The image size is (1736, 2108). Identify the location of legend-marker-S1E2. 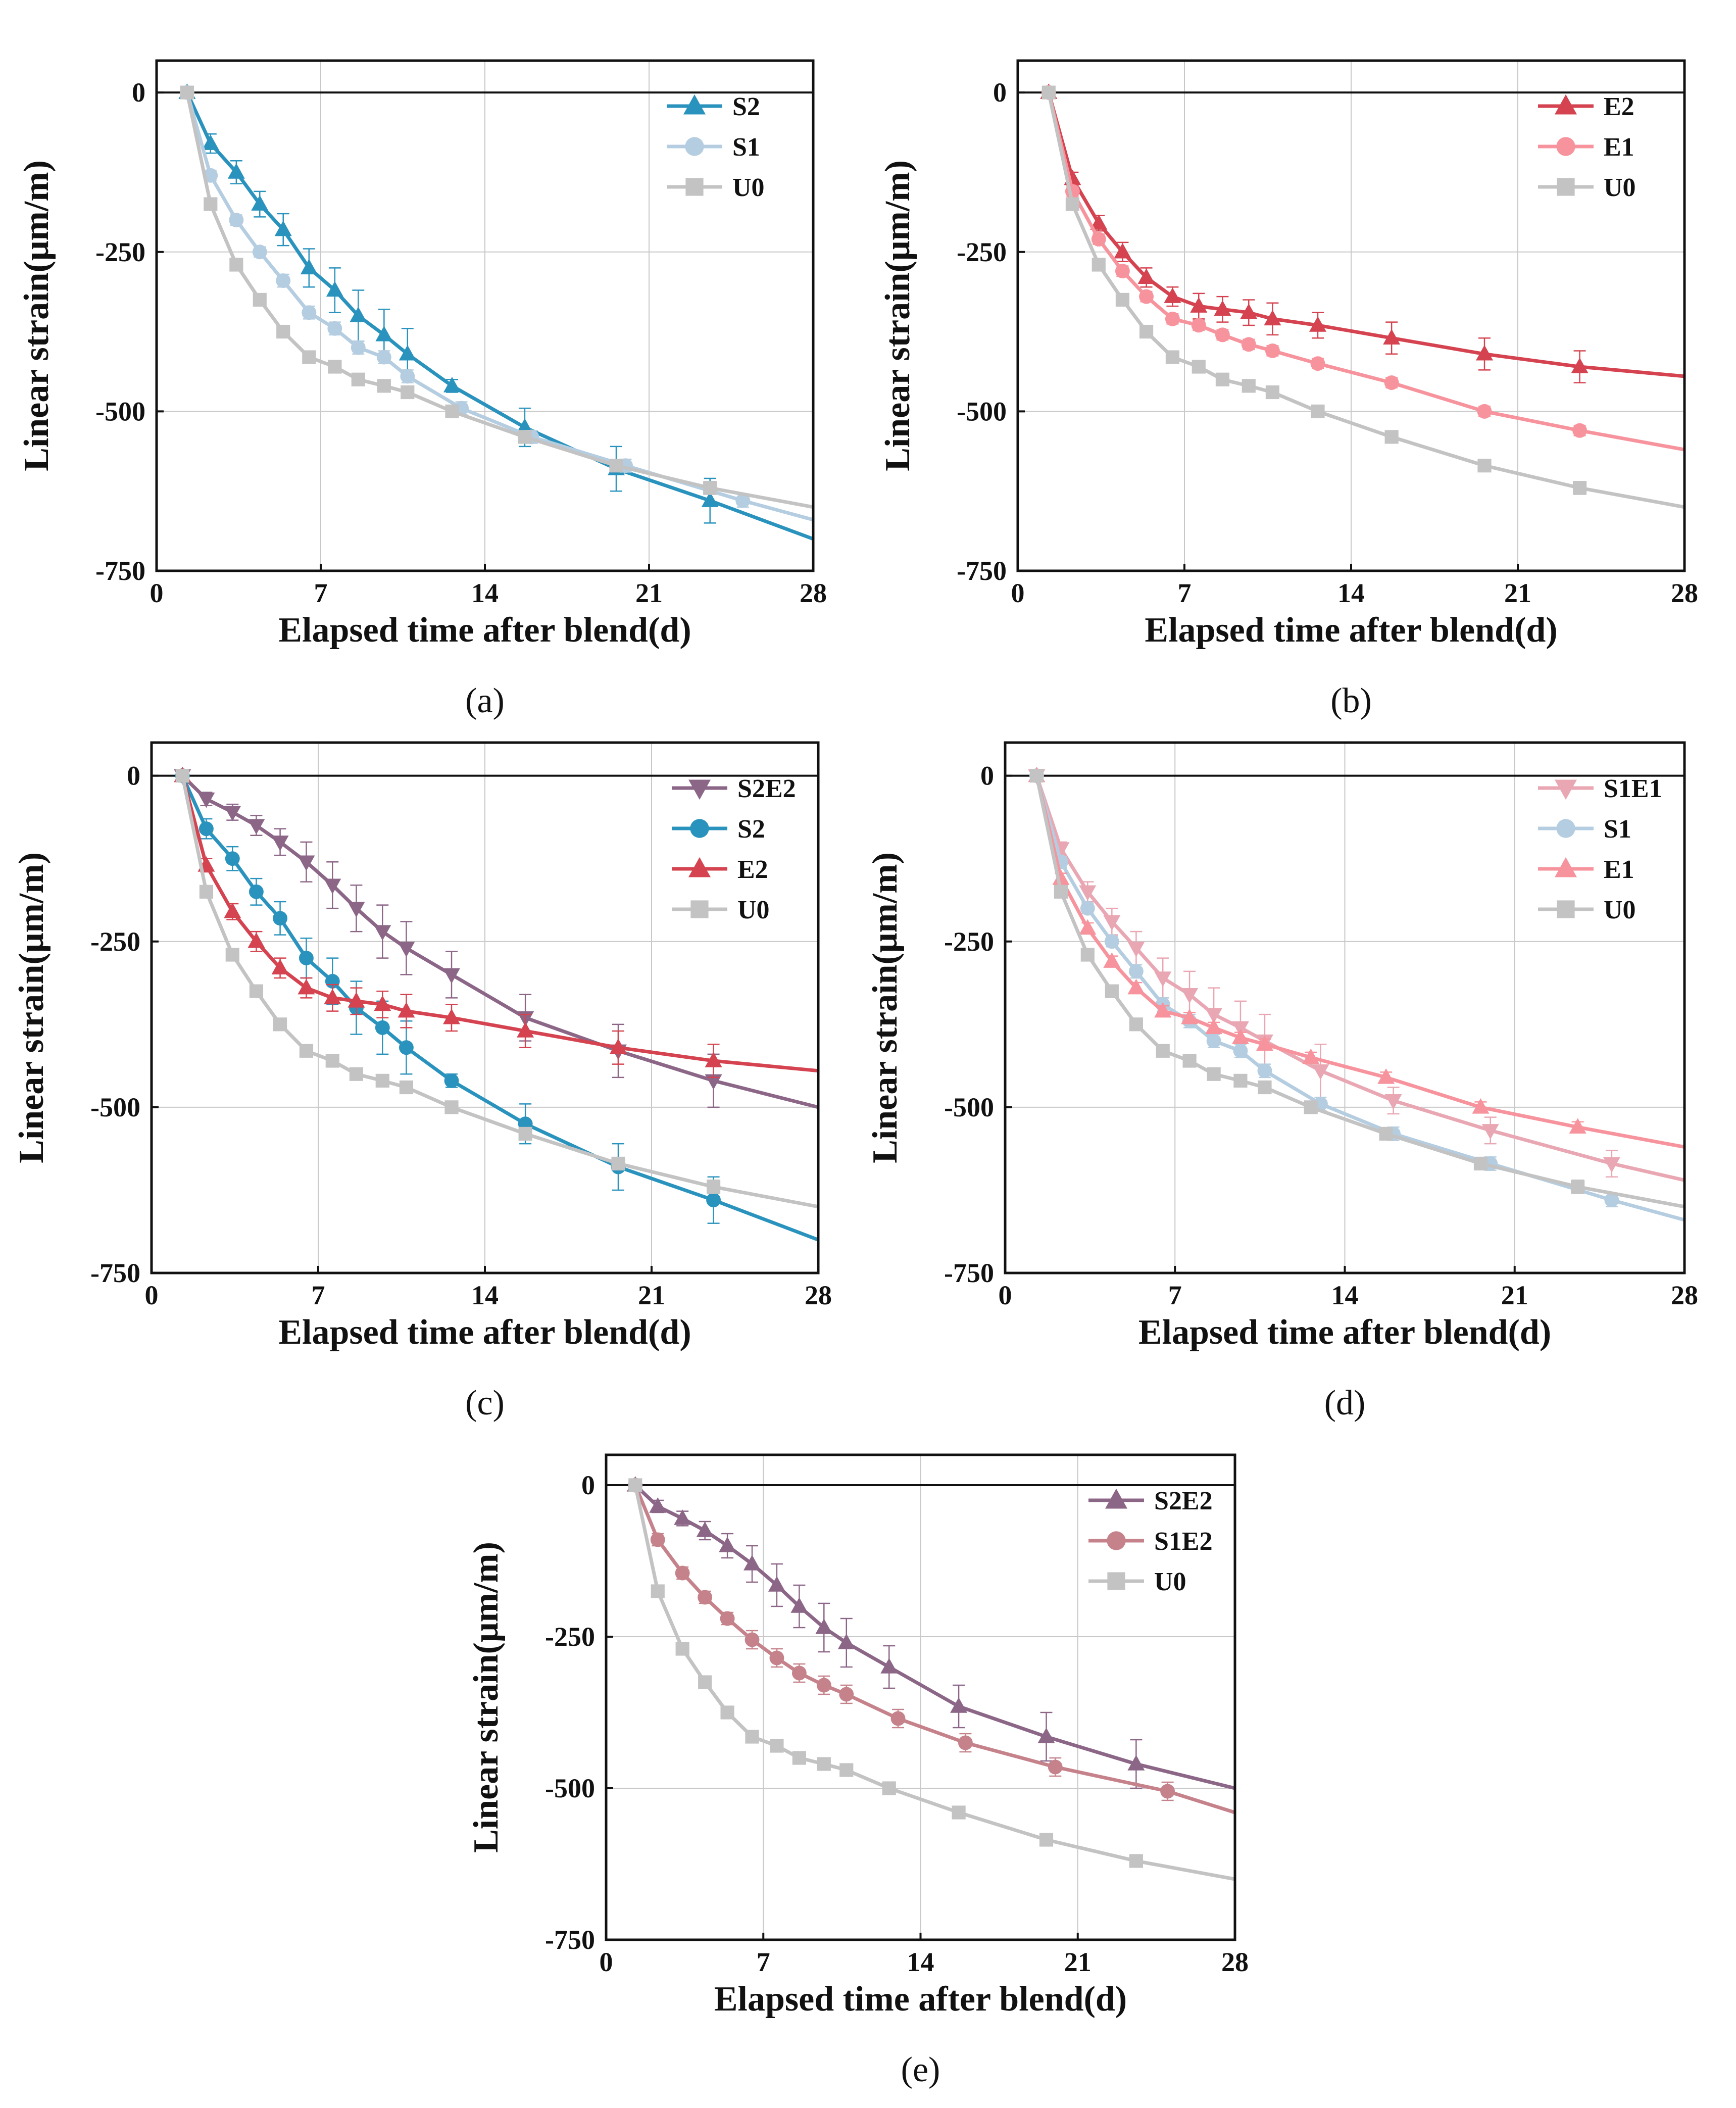
(1116, 1540).